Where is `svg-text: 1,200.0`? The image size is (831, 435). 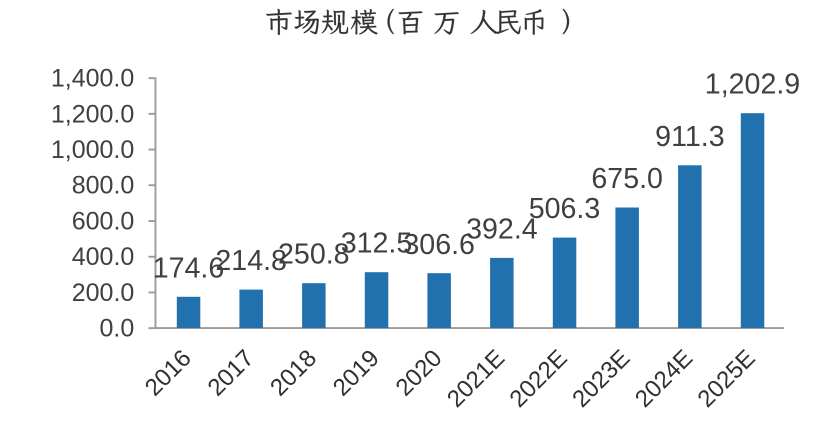
svg-text: 1,200.0 is located at coordinates (92, 114).